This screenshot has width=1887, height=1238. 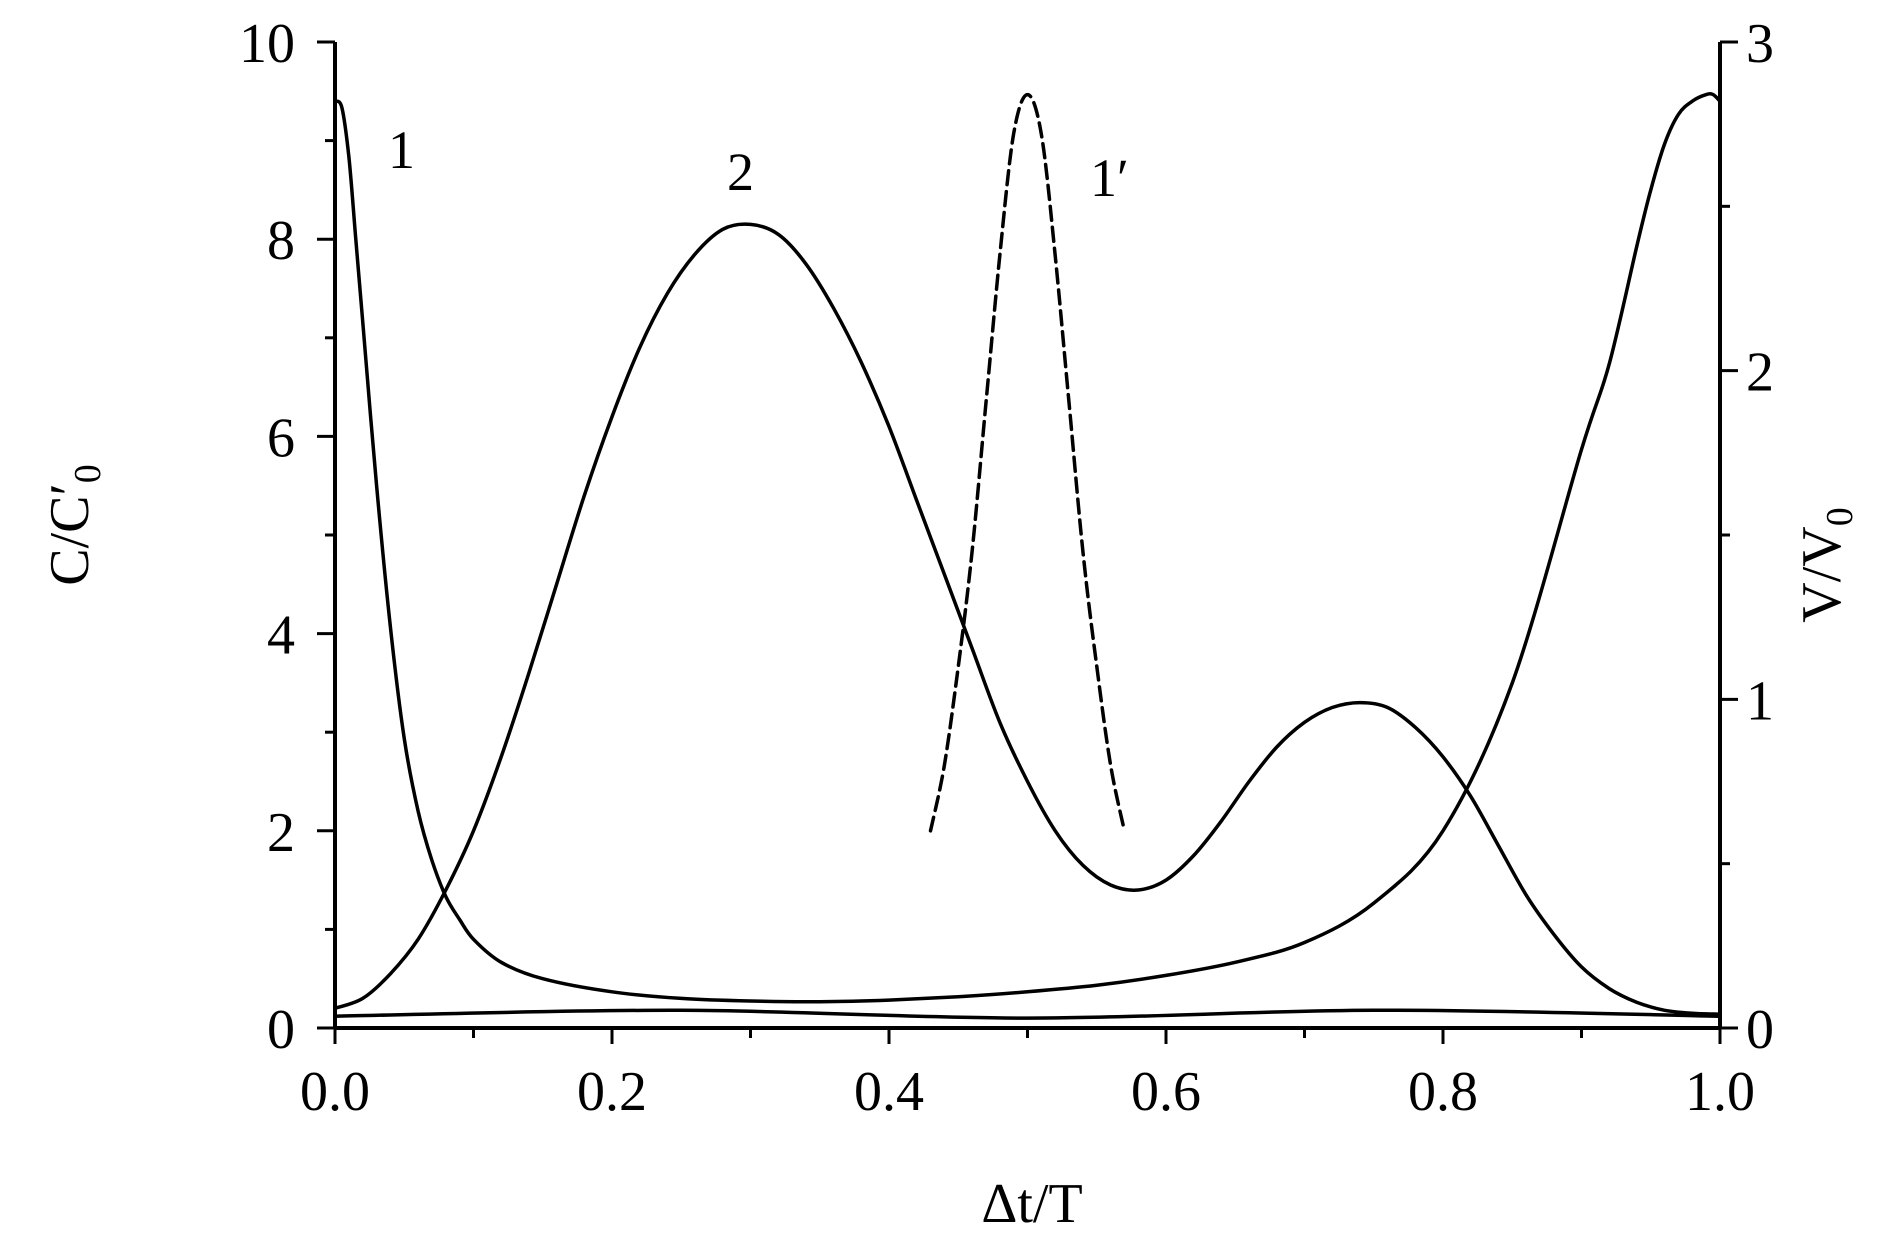 I want to click on y-right-tick-label: 0, so click(x=1760, y=1030).